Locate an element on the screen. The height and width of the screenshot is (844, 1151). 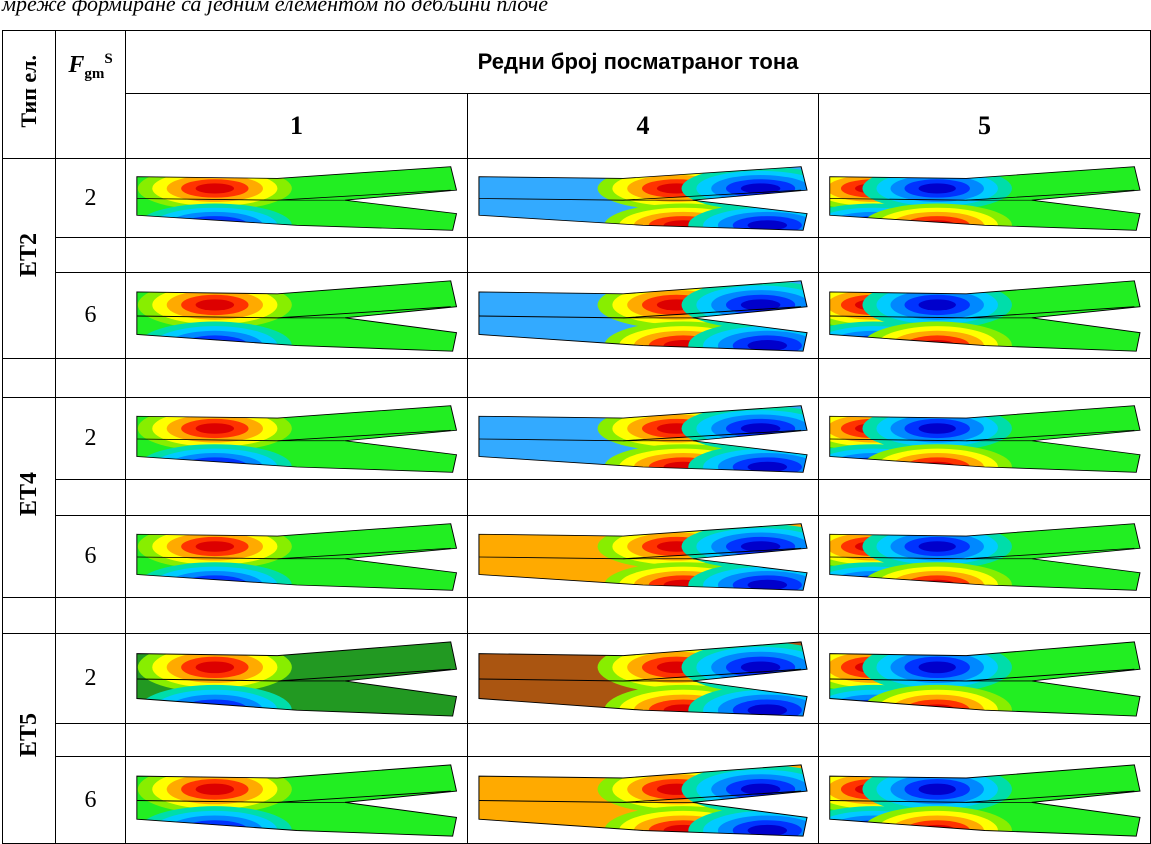
factor-base: F is located at coordinates (76, 65).